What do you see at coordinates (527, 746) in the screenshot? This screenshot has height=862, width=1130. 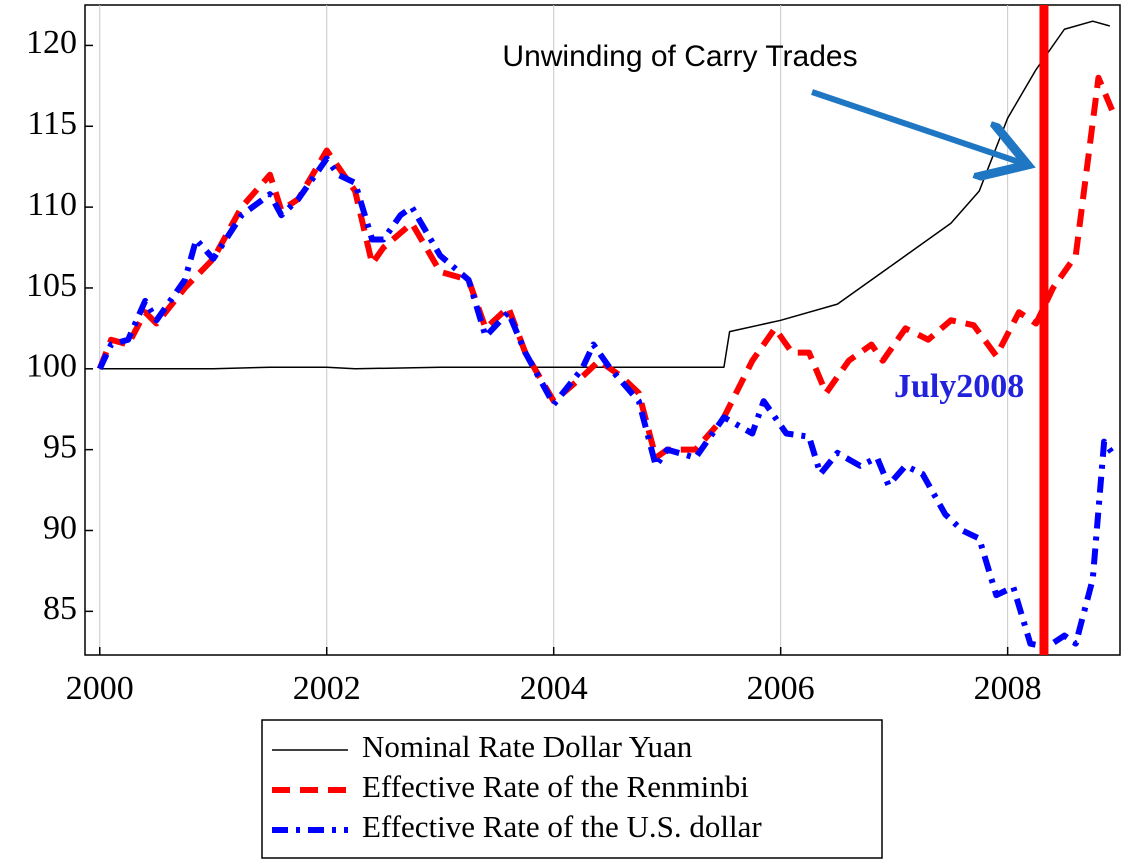 I see `legend-label: Nominal Rate Dollar Yuan` at bounding box center [527, 746].